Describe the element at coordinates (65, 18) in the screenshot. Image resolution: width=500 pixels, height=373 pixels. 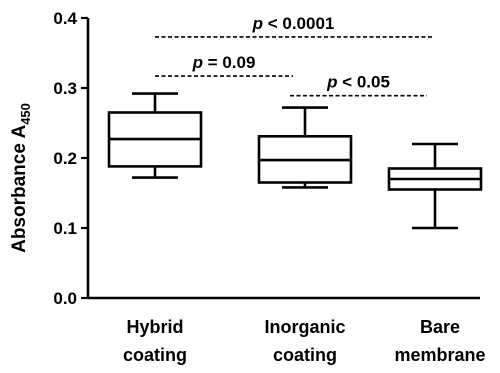
I see `y-tick-label: 0.4` at that location.